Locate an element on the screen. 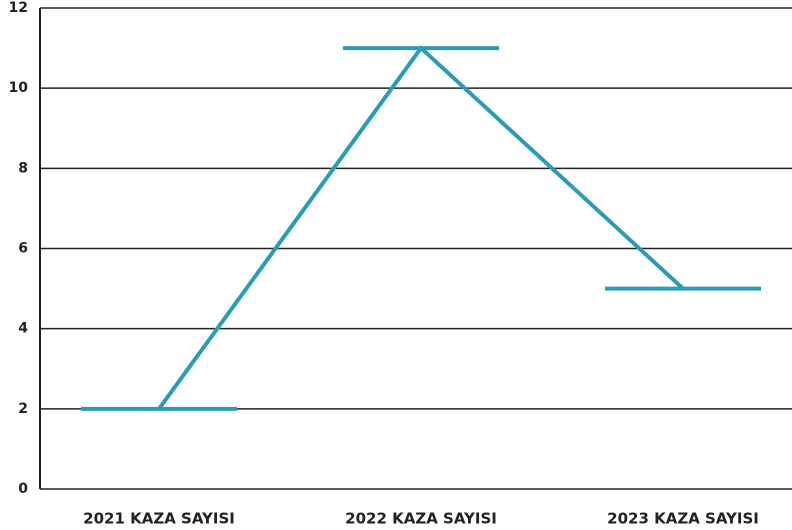 The image size is (792, 530). x-tick-label: 2023 KAZA SAYISI is located at coordinates (683, 519).